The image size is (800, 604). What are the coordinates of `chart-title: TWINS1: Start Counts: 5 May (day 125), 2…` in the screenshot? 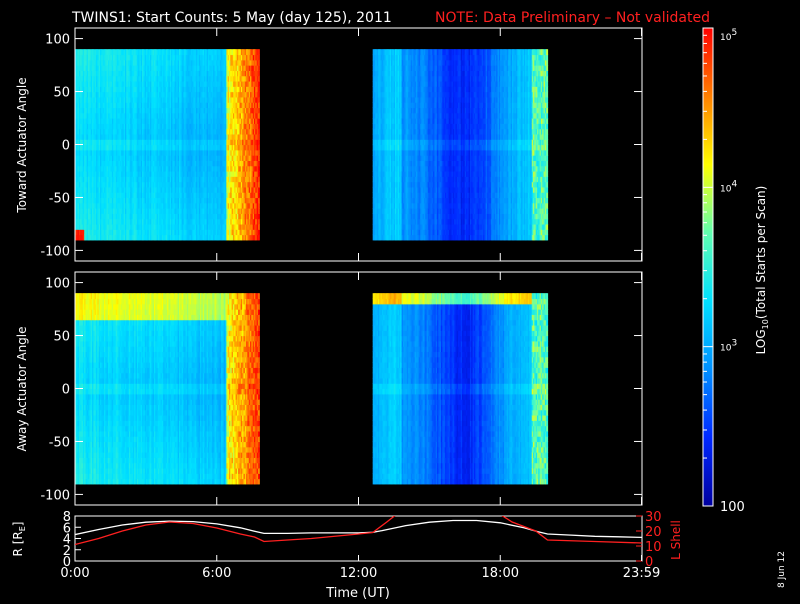 It's located at (231, 18).